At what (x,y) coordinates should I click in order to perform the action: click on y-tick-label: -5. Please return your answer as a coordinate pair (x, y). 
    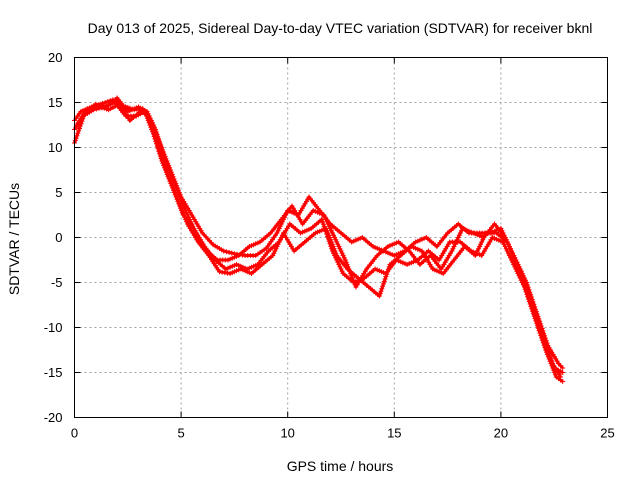
    Looking at the image, I should click on (57, 282).